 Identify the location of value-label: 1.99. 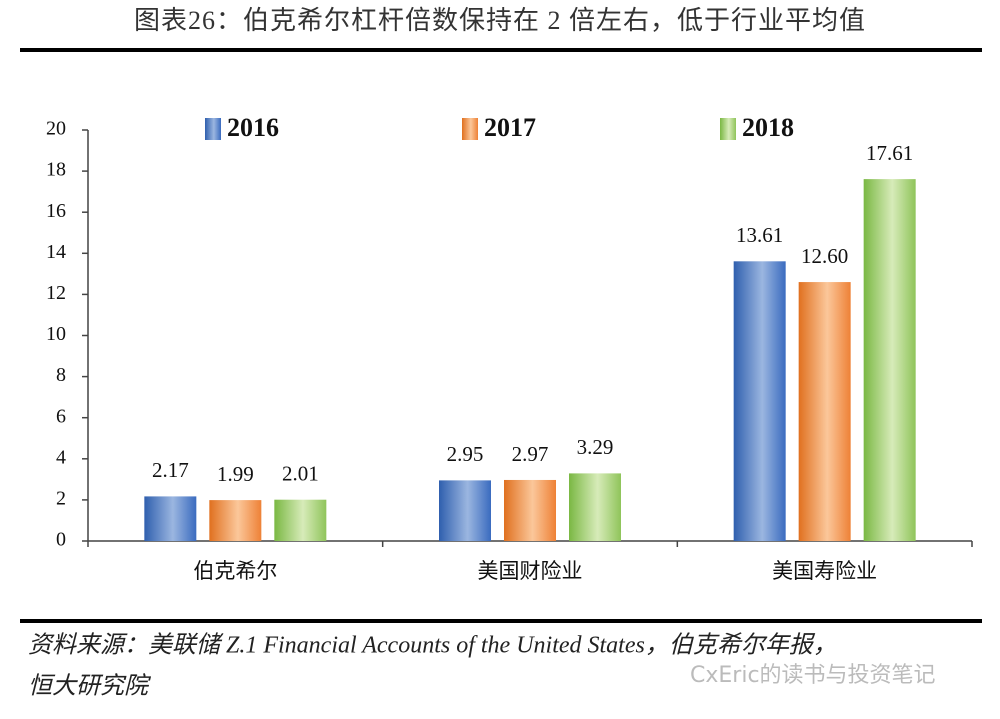
(235, 474).